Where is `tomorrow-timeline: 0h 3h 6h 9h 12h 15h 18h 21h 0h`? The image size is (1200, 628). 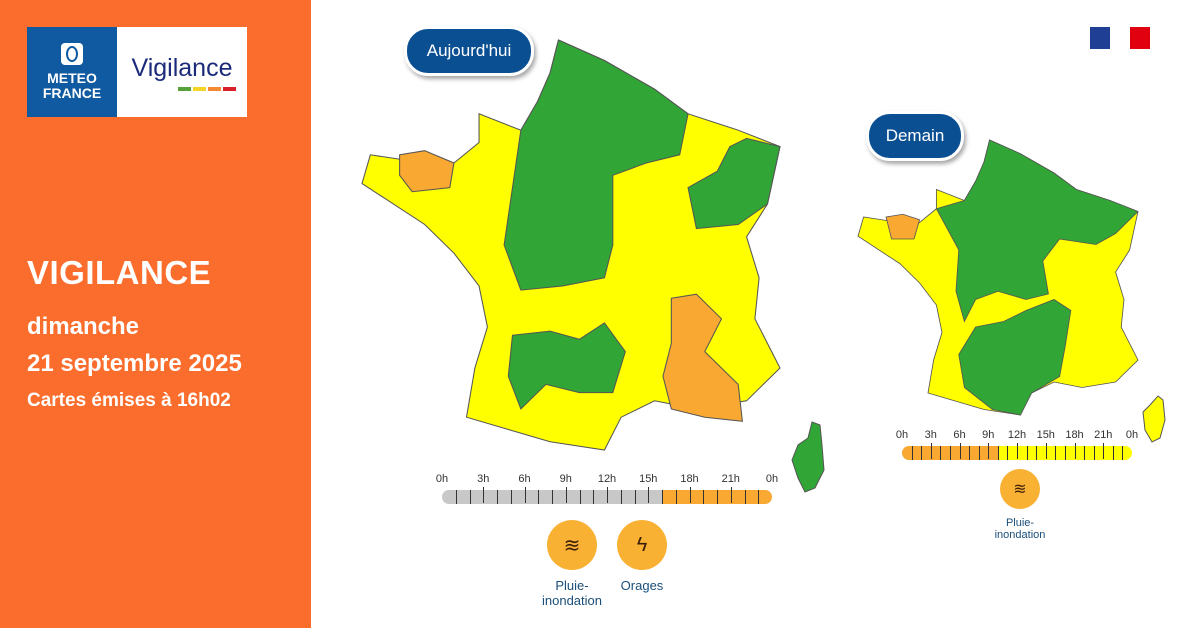
tomorrow-timeline: 0h 3h 6h 9h 12h 15h 18h 21h 0h is located at coordinates (1017, 446).